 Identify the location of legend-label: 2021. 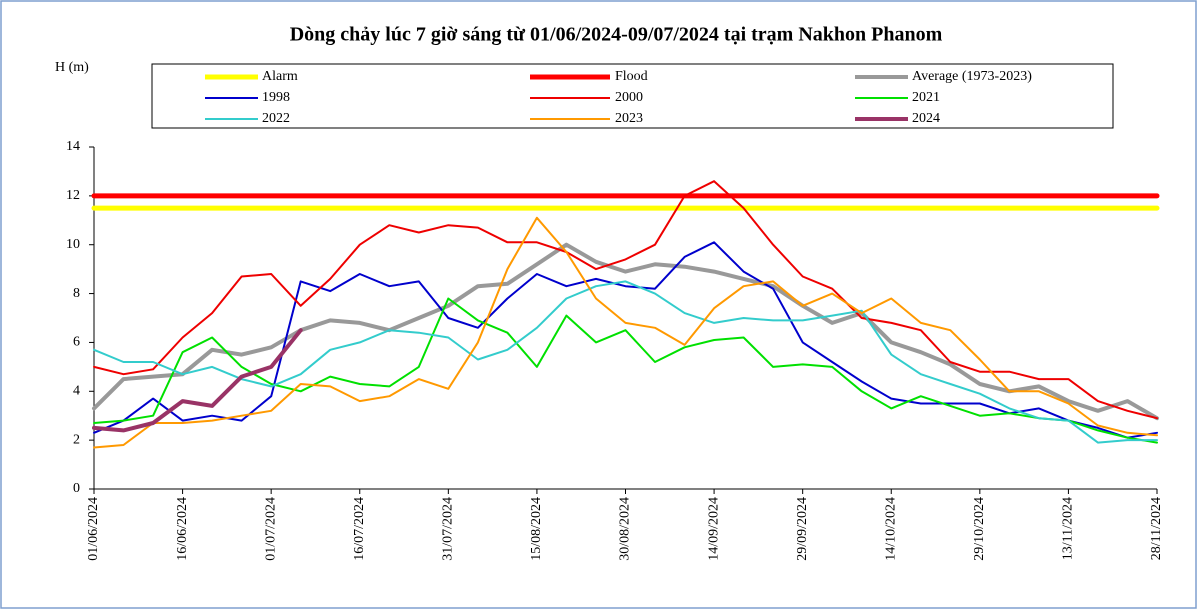
(926, 97).